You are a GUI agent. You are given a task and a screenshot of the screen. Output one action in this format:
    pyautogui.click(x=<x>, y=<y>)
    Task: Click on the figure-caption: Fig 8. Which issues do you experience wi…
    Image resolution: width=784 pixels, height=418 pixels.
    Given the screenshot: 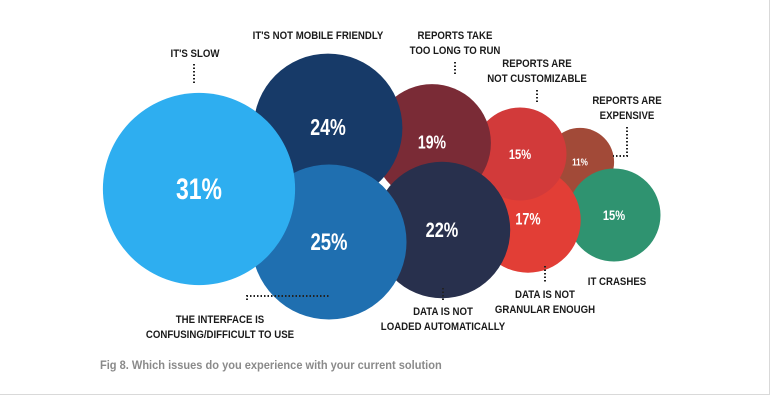 What is the action you would take?
    pyautogui.click(x=271, y=365)
    